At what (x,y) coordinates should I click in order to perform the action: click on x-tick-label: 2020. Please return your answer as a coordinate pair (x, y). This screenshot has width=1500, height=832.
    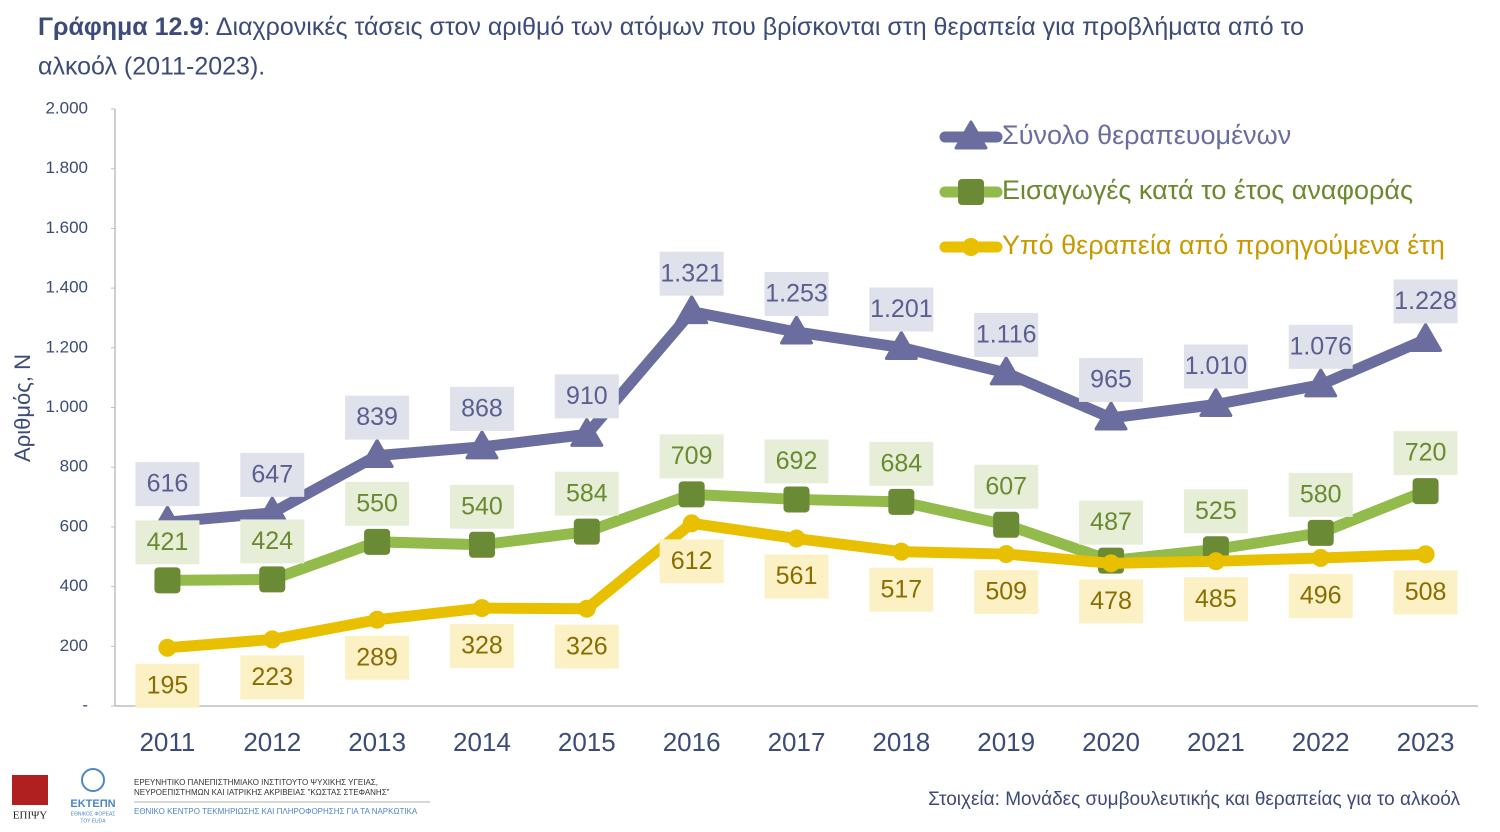
    Looking at the image, I should click on (1111, 742).